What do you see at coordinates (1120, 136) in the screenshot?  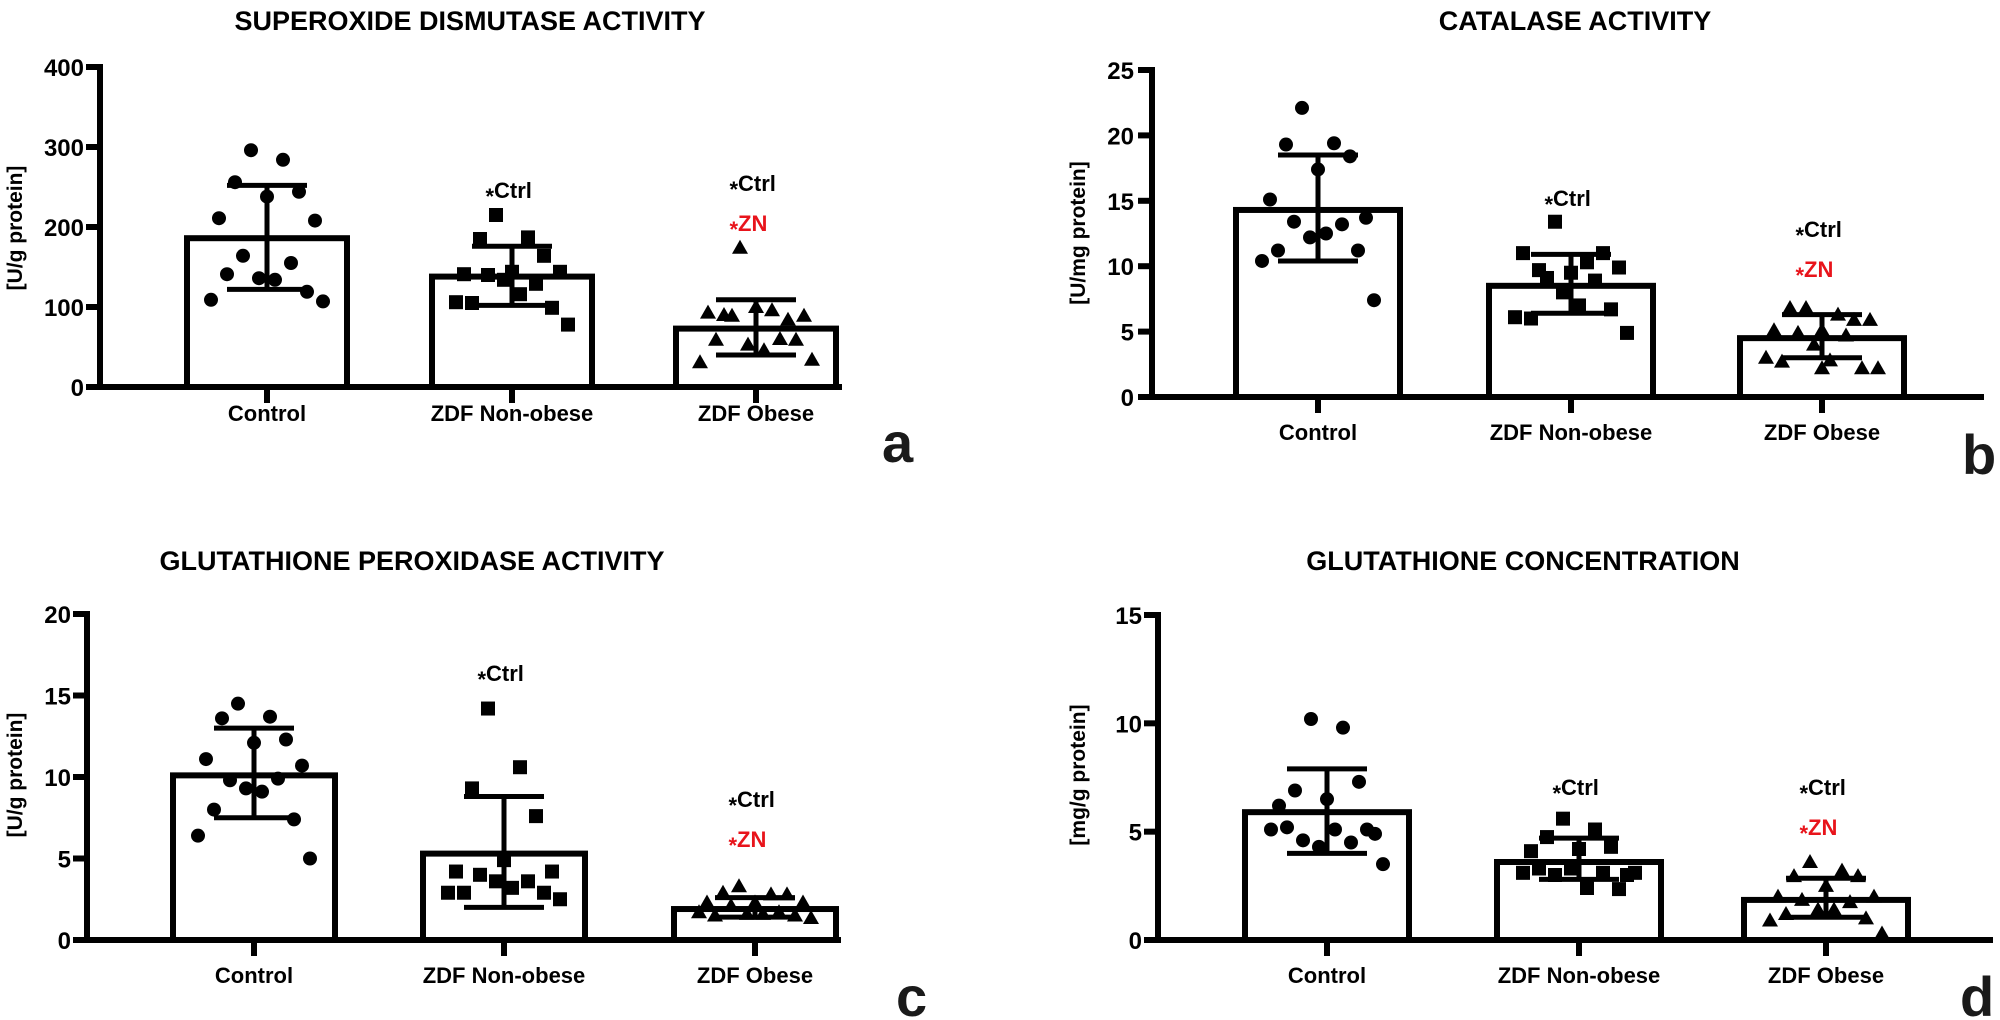 I see `y-tick-label: 20` at bounding box center [1120, 136].